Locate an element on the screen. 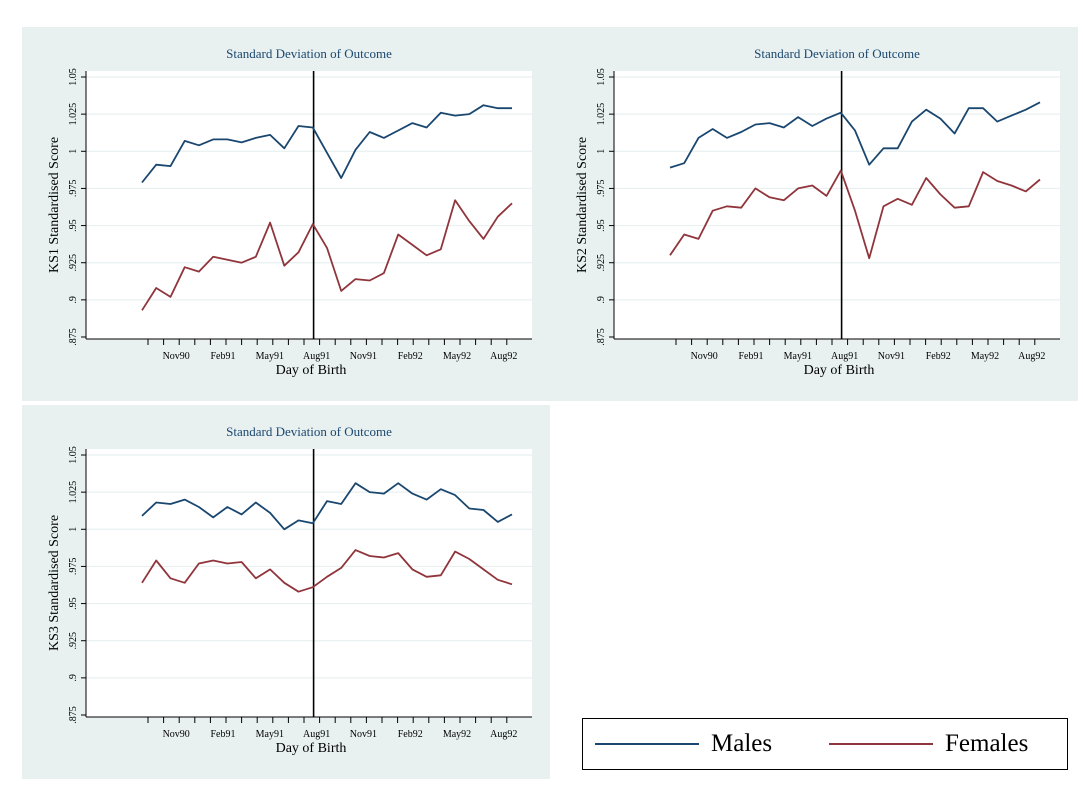 This screenshot has width=1083, height=789. legend-item-females: Females is located at coordinates (928, 744).